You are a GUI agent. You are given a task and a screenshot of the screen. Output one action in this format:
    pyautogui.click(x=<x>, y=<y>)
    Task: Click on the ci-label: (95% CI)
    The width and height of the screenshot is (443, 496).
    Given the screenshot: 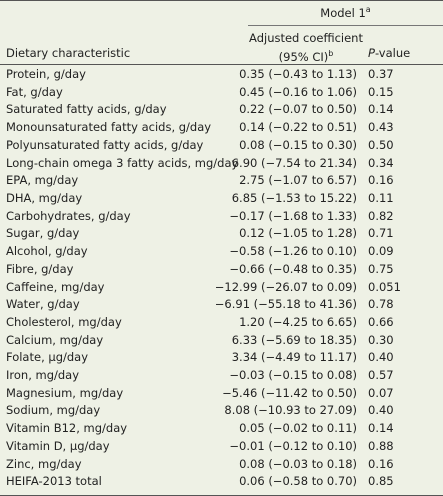 What is the action you would take?
    pyautogui.click(x=303, y=56)
    